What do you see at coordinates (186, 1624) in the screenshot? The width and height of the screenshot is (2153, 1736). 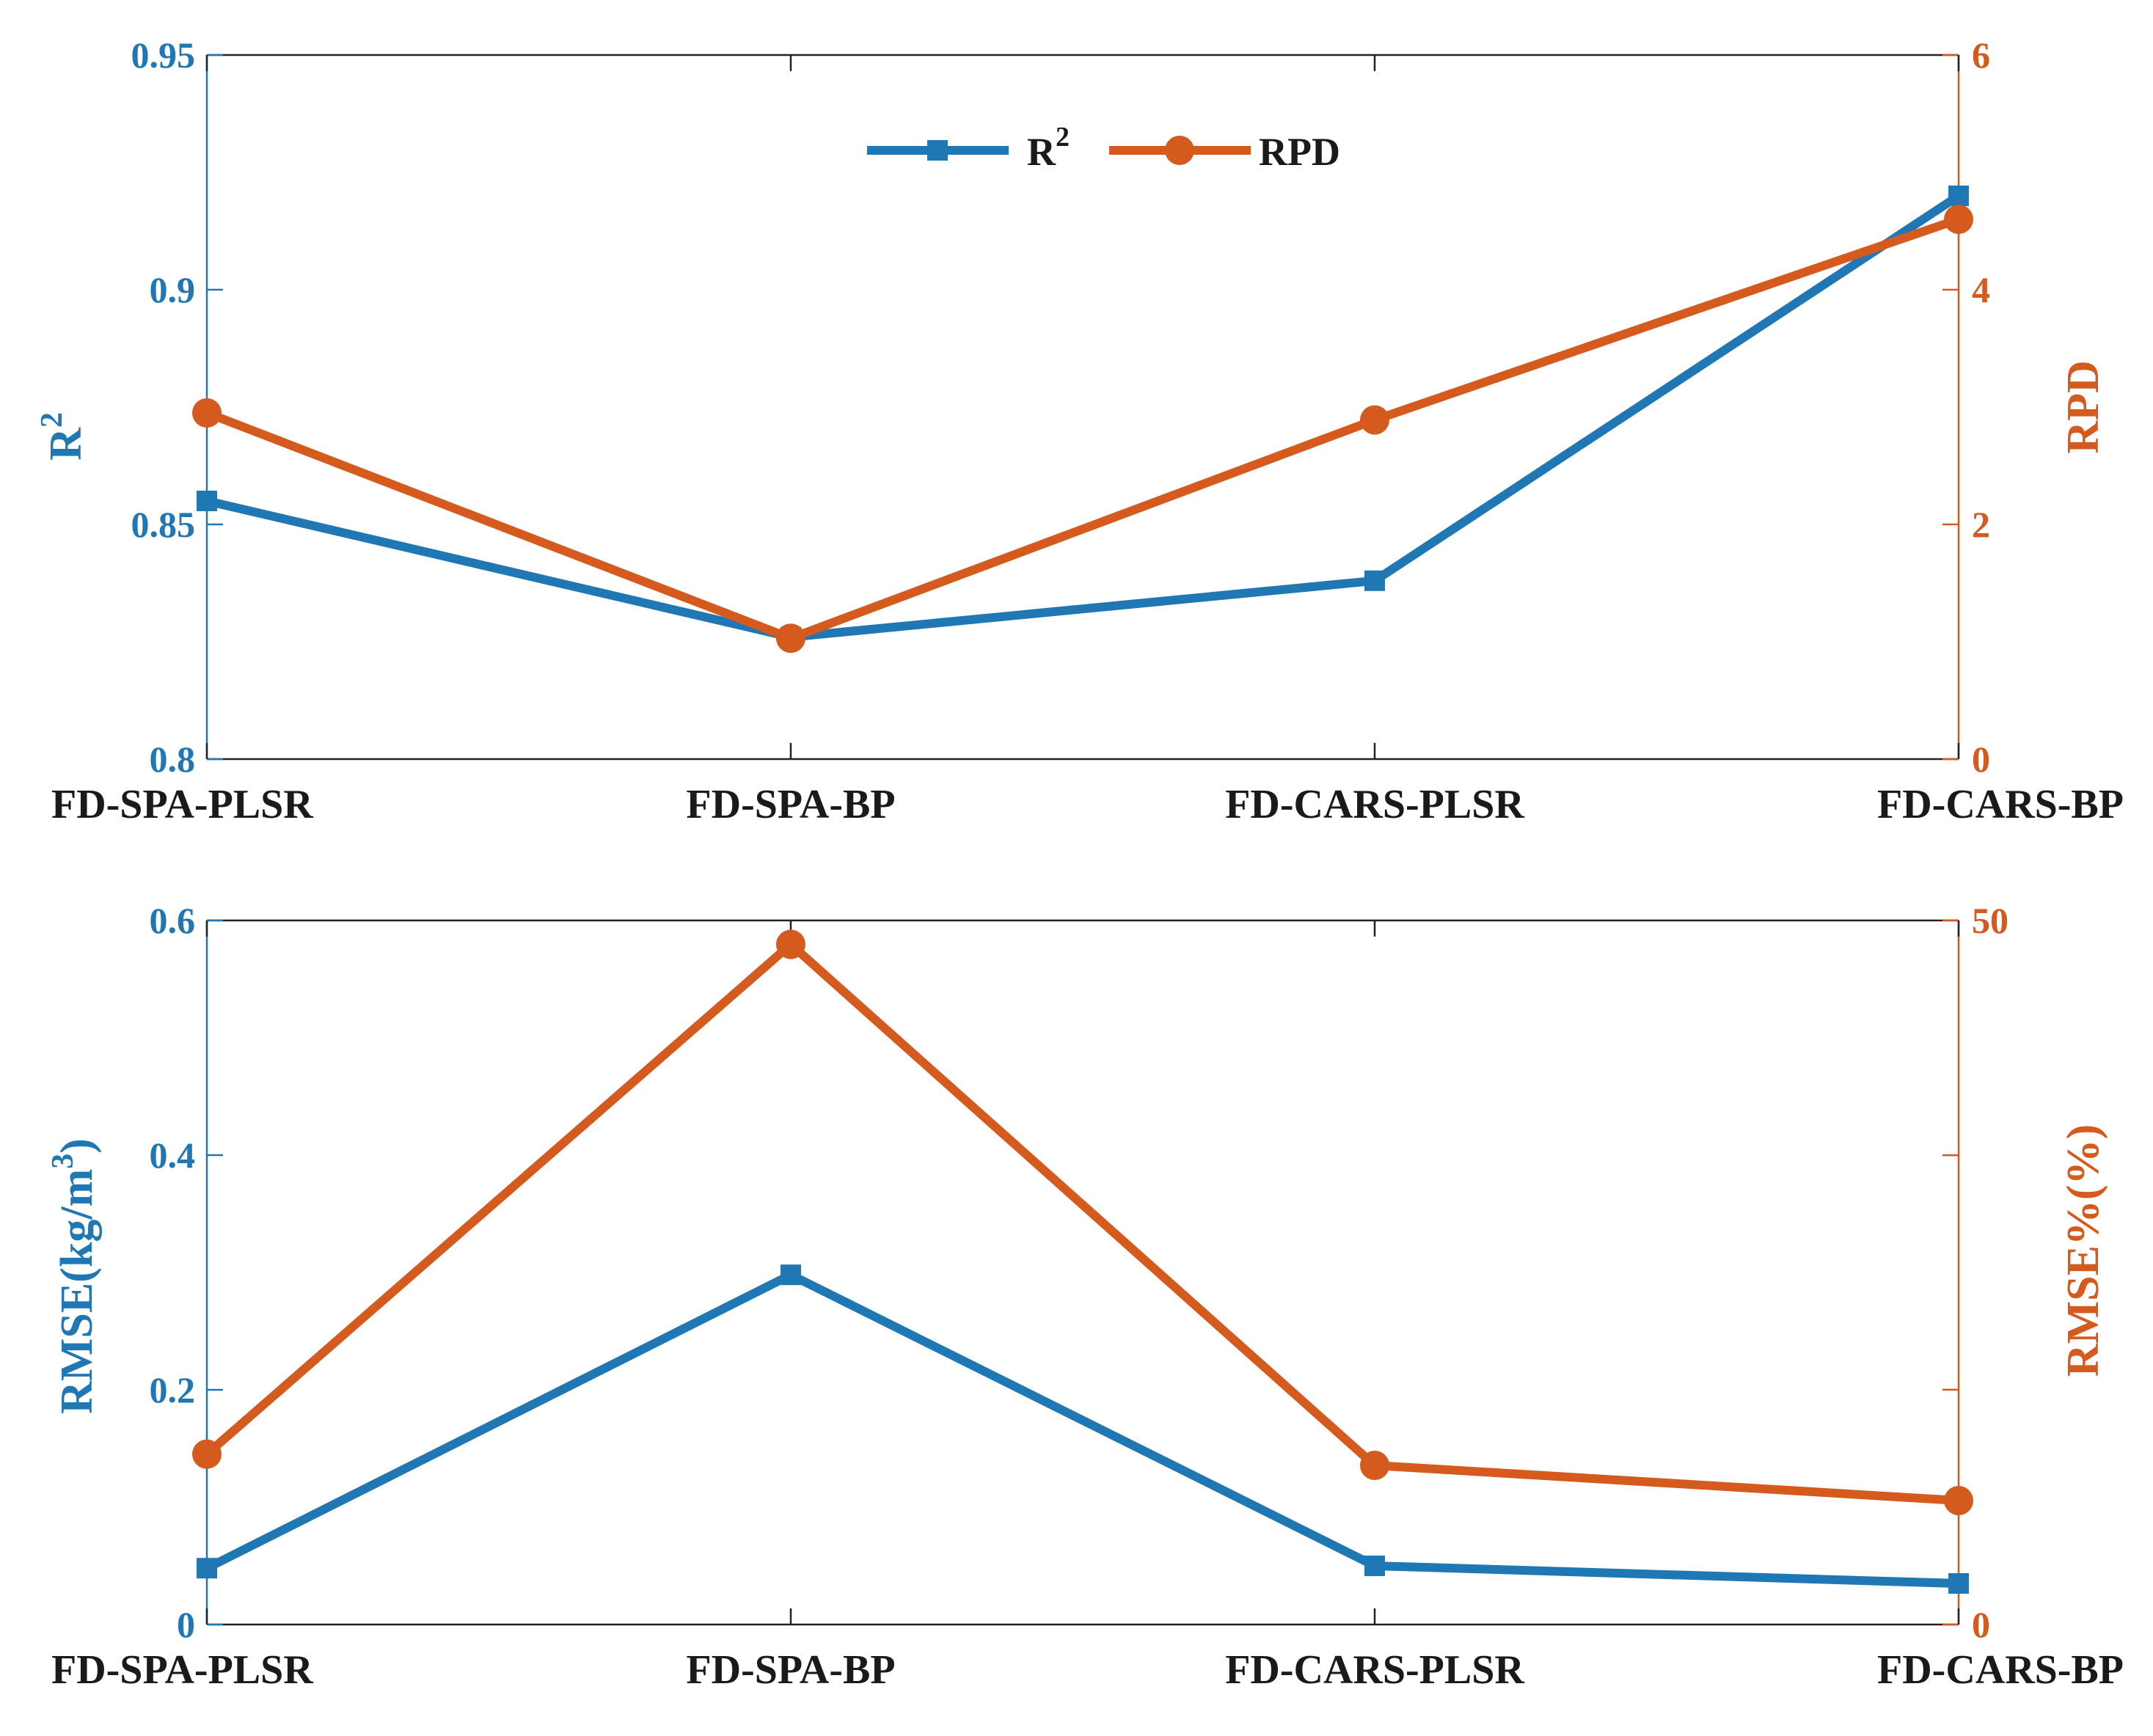 I see `left-tick-label: 0` at bounding box center [186, 1624].